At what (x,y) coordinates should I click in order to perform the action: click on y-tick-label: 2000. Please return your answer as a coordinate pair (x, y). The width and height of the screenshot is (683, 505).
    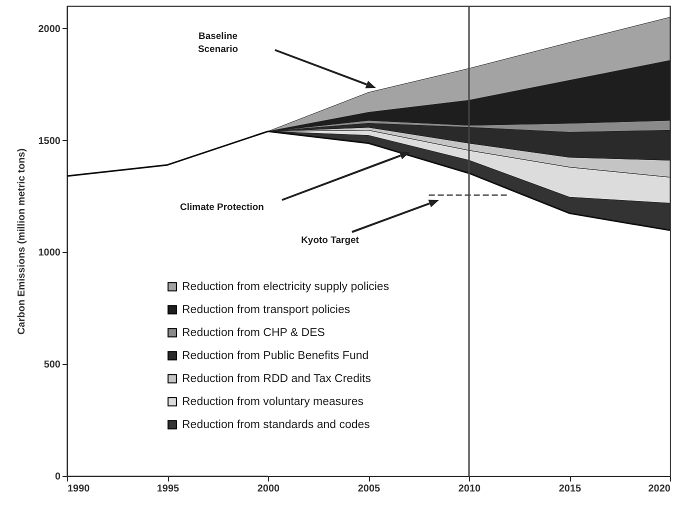
    Looking at the image, I should click on (49, 29).